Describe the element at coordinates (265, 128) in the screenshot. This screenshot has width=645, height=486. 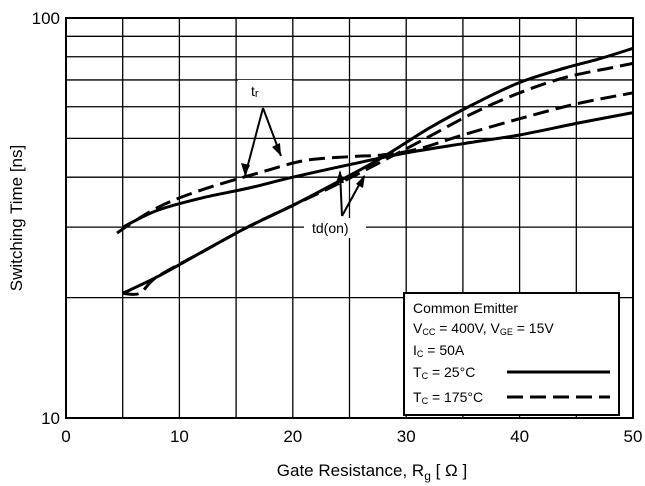
I see `annotation-tr: tr` at that location.